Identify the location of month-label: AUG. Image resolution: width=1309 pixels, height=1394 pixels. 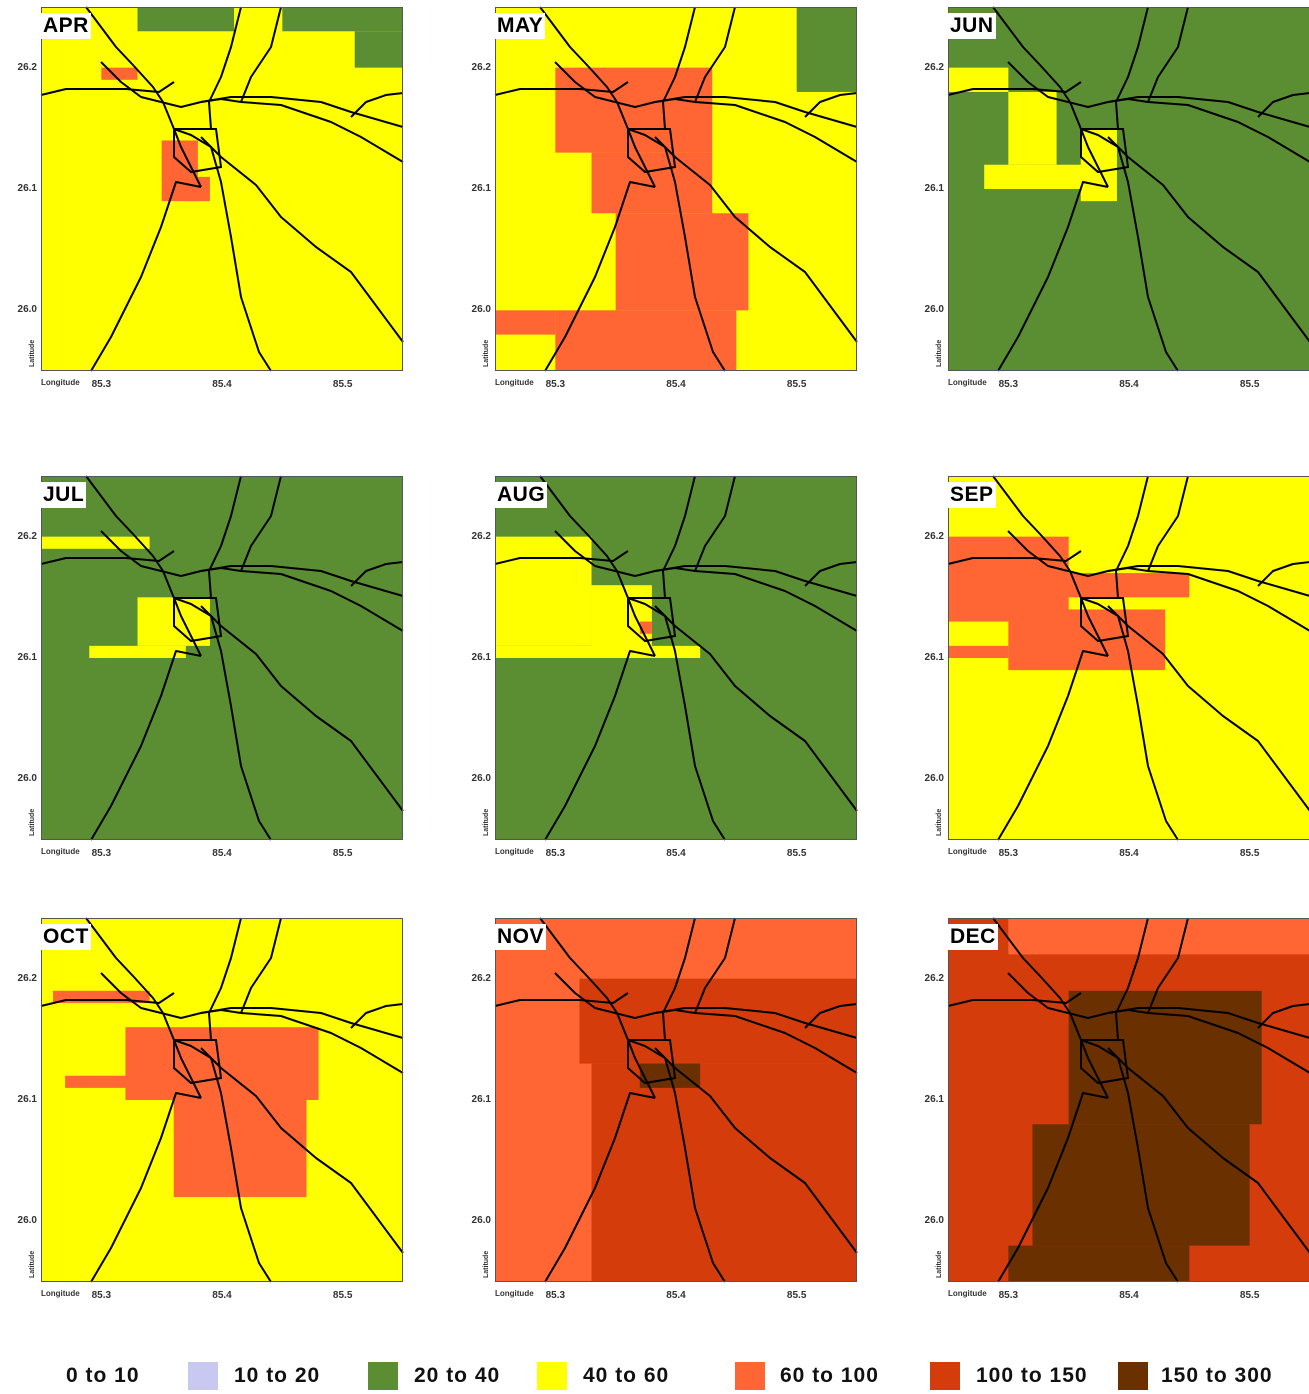
(521, 495).